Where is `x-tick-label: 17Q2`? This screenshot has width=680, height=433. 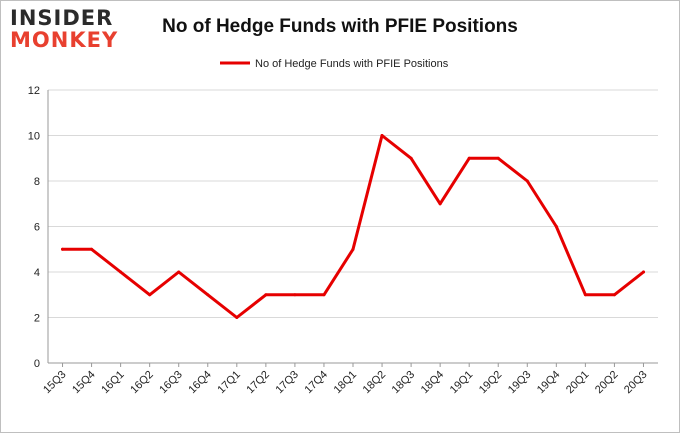
x-tick-label: 17Q2 is located at coordinates (258, 383).